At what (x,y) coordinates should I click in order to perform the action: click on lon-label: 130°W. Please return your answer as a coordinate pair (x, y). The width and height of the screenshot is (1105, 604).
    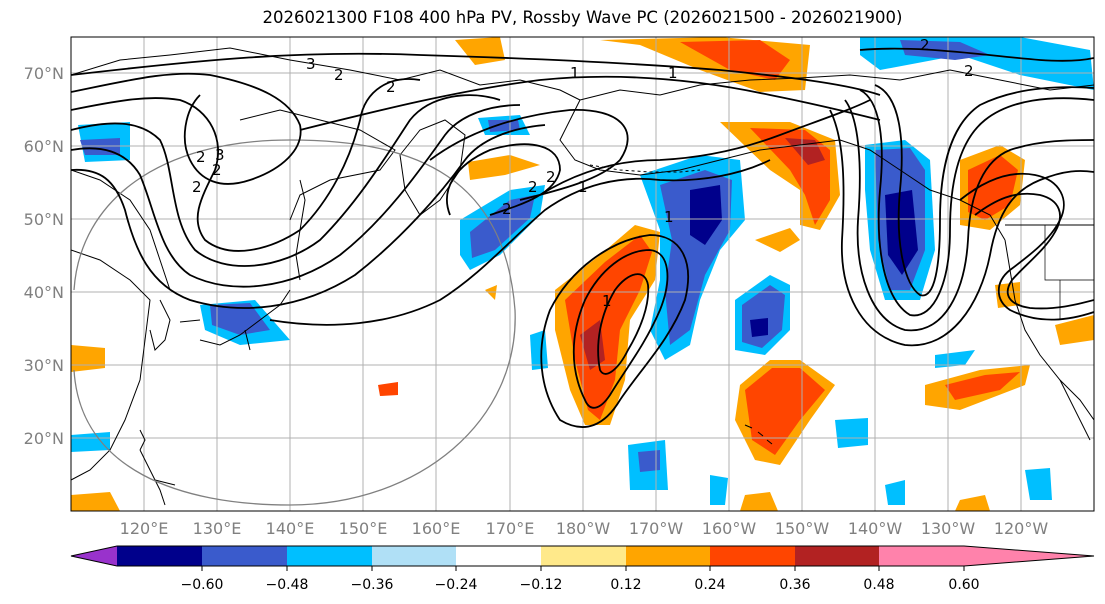
    Looking at the image, I should click on (948, 528).